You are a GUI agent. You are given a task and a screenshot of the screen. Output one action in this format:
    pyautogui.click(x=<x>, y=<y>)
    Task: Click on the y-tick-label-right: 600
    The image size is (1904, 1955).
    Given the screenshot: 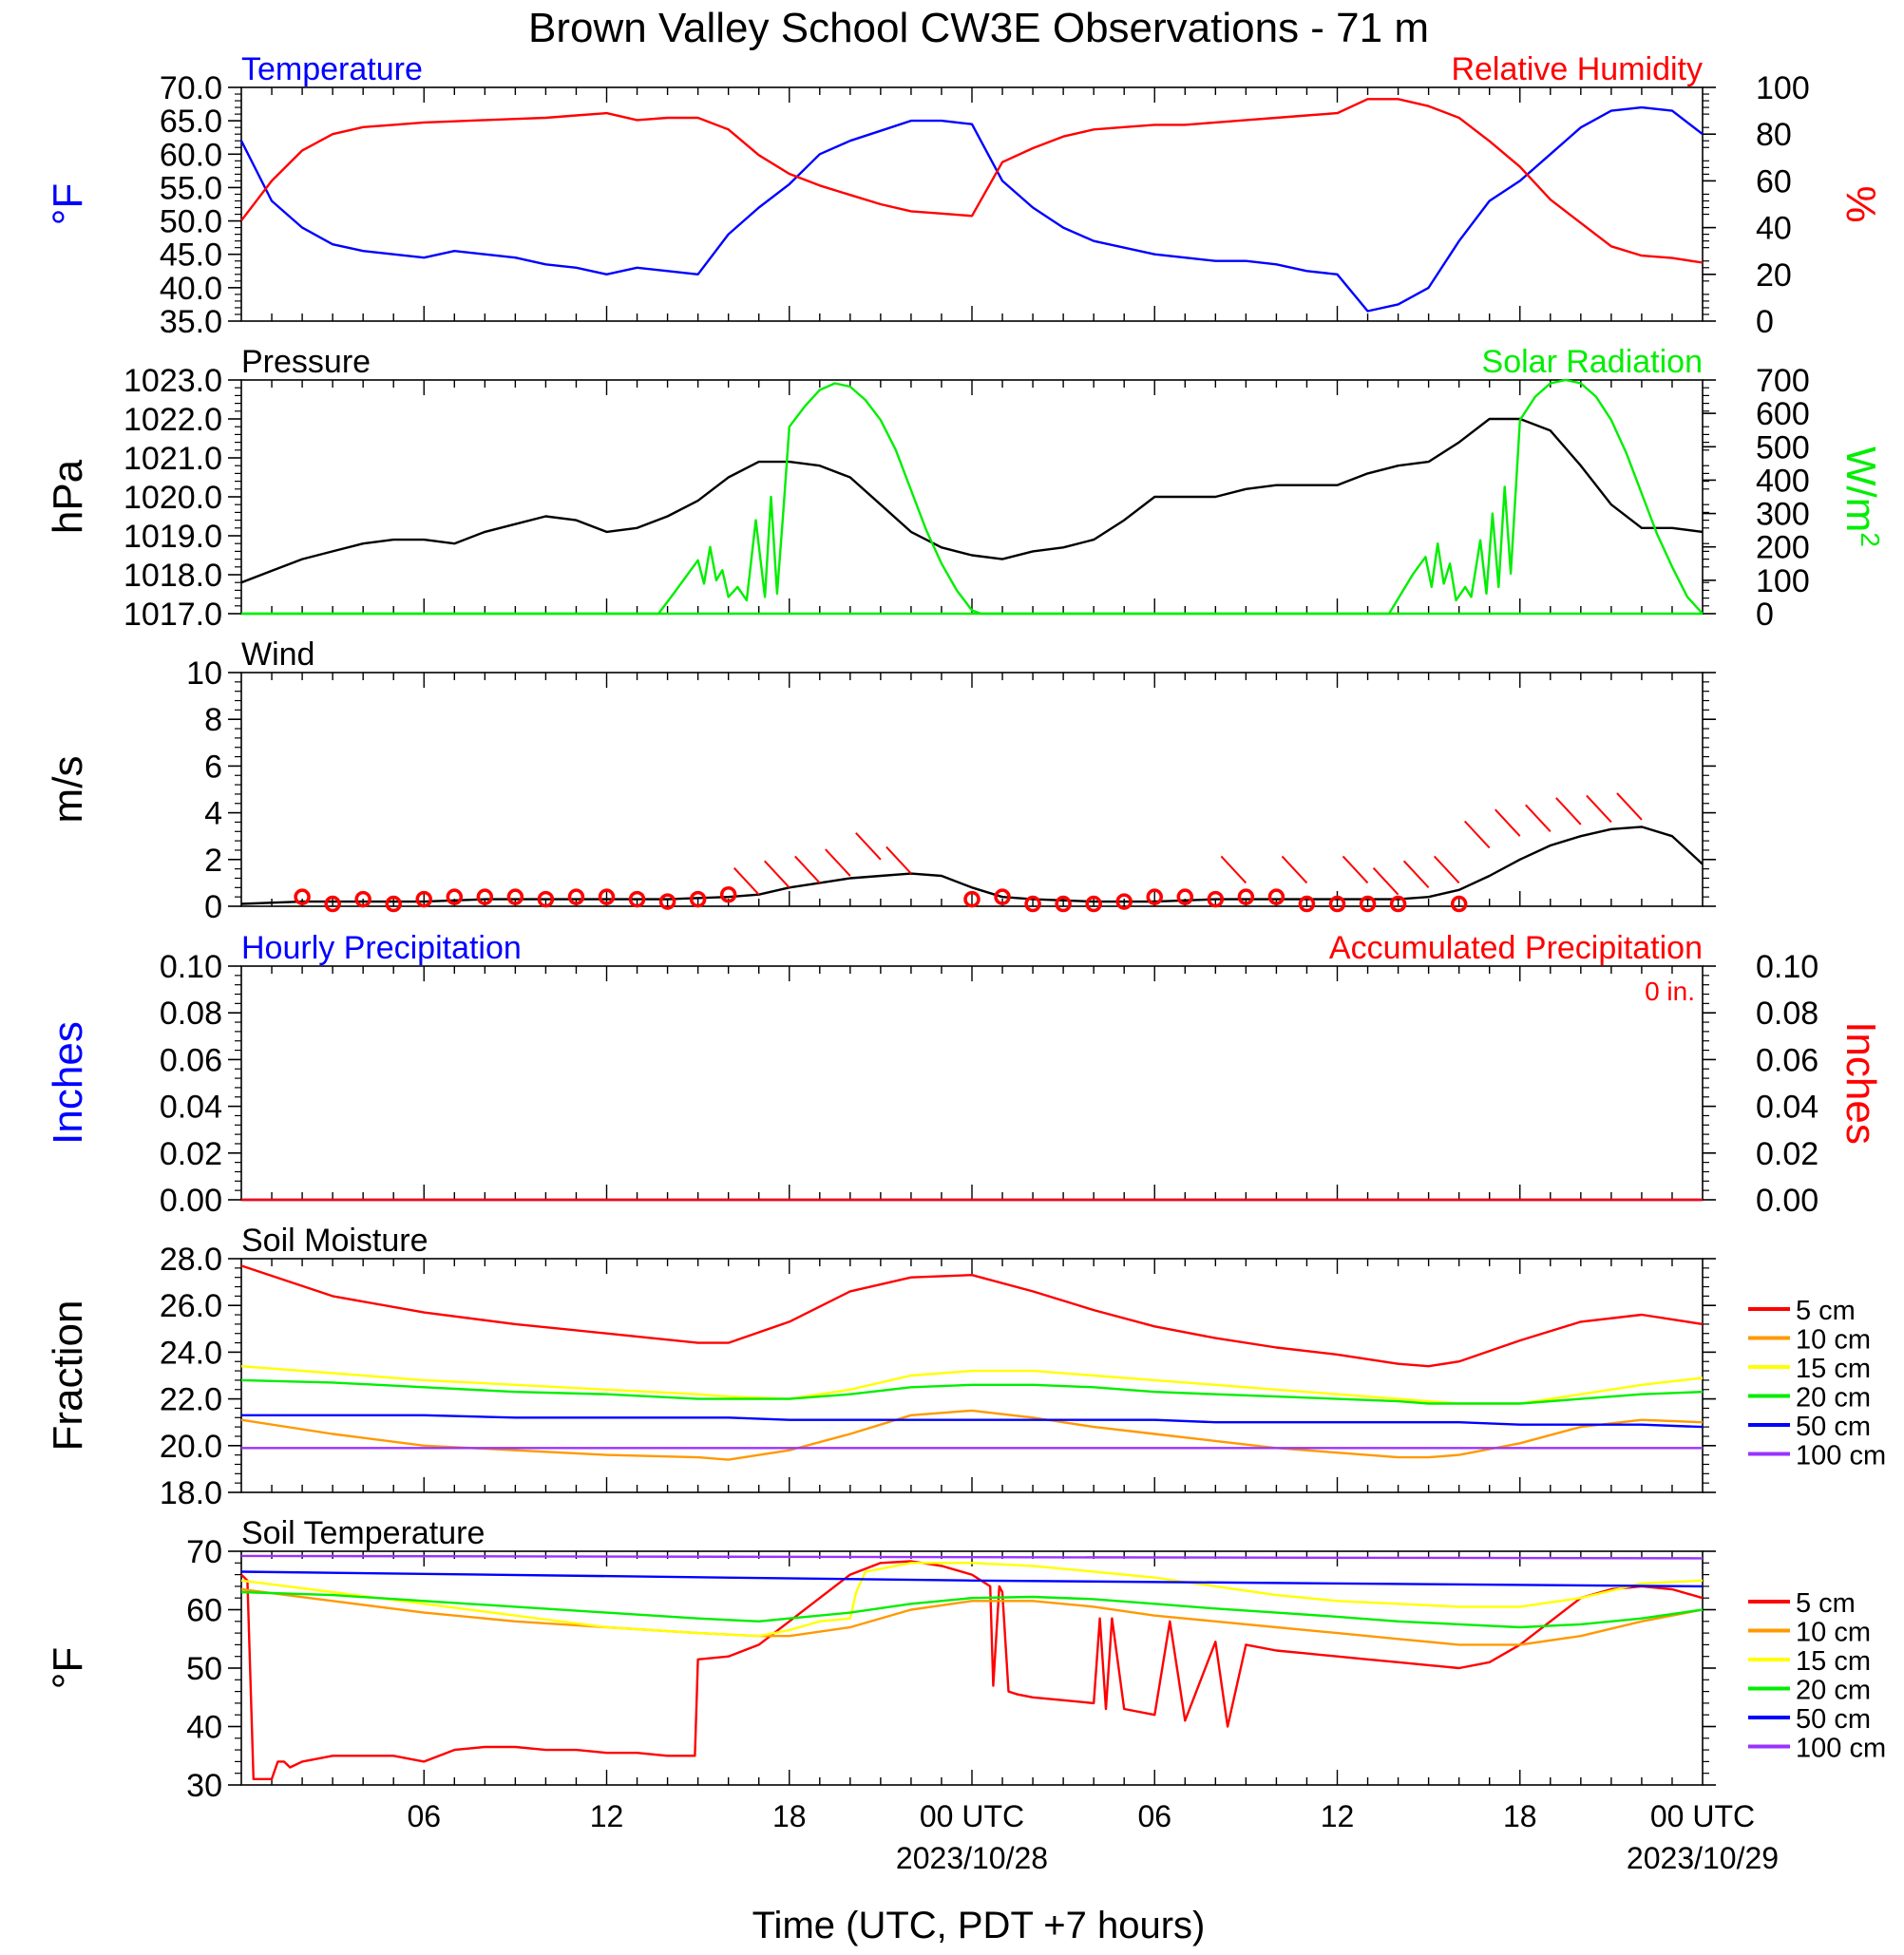 What is the action you would take?
    pyautogui.click(x=1783, y=414)
    